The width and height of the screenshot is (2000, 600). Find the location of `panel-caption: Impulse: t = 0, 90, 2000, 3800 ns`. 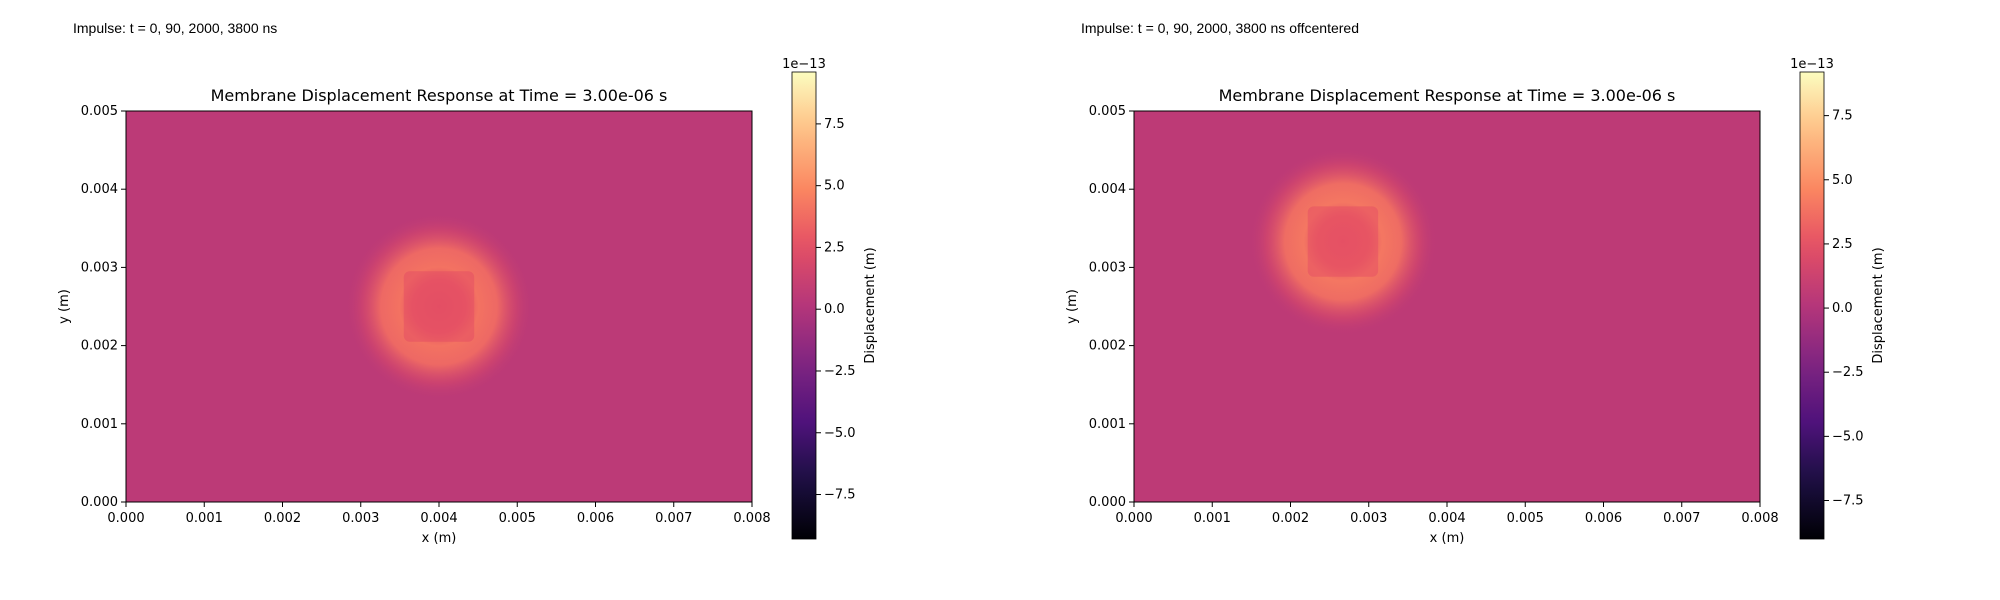

panel-caption: Impulse: t = 0, 90, 2000, 3800 ns is located at coordinates (175, 28).